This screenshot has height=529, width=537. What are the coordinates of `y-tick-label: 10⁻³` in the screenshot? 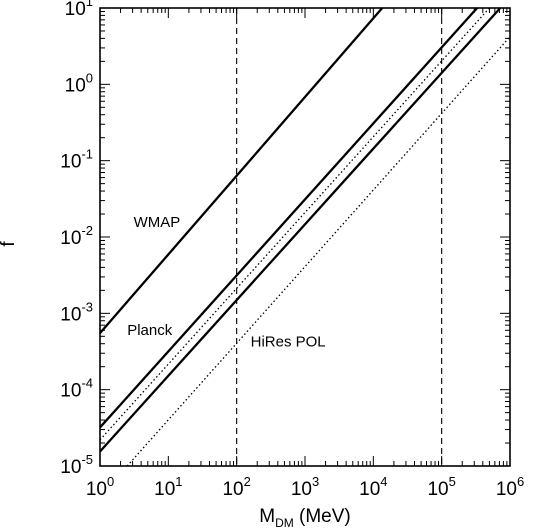 It's located at (76, 312).